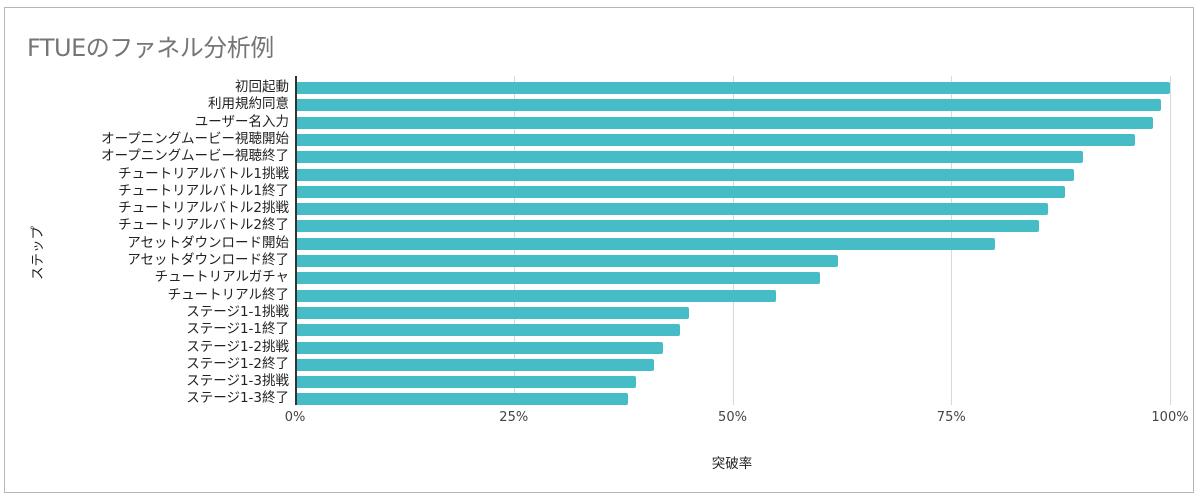 Image resolution: width=1200 pixels, height=500 pixels. What do you see at coordinates (248, 104) in the screenshot?
I see `category-label: 利用規約同意` at bounding box center [248, 104].